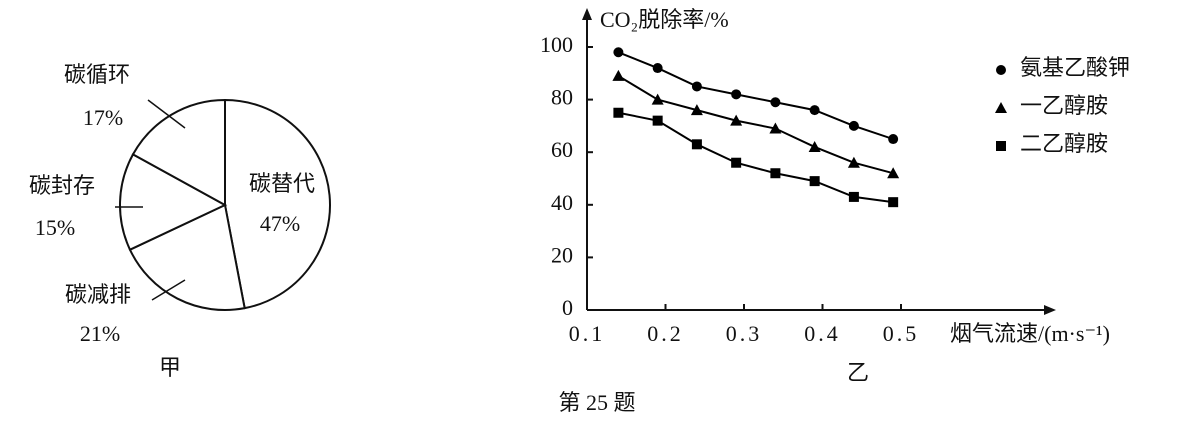 Image resolution: width=1186 pixels, height=426 pixels. What do you see at coordinates (1064, 143) in the screenshot?
I see `legend-label: 二乙醇胺` at bounding box center [1064, 143].